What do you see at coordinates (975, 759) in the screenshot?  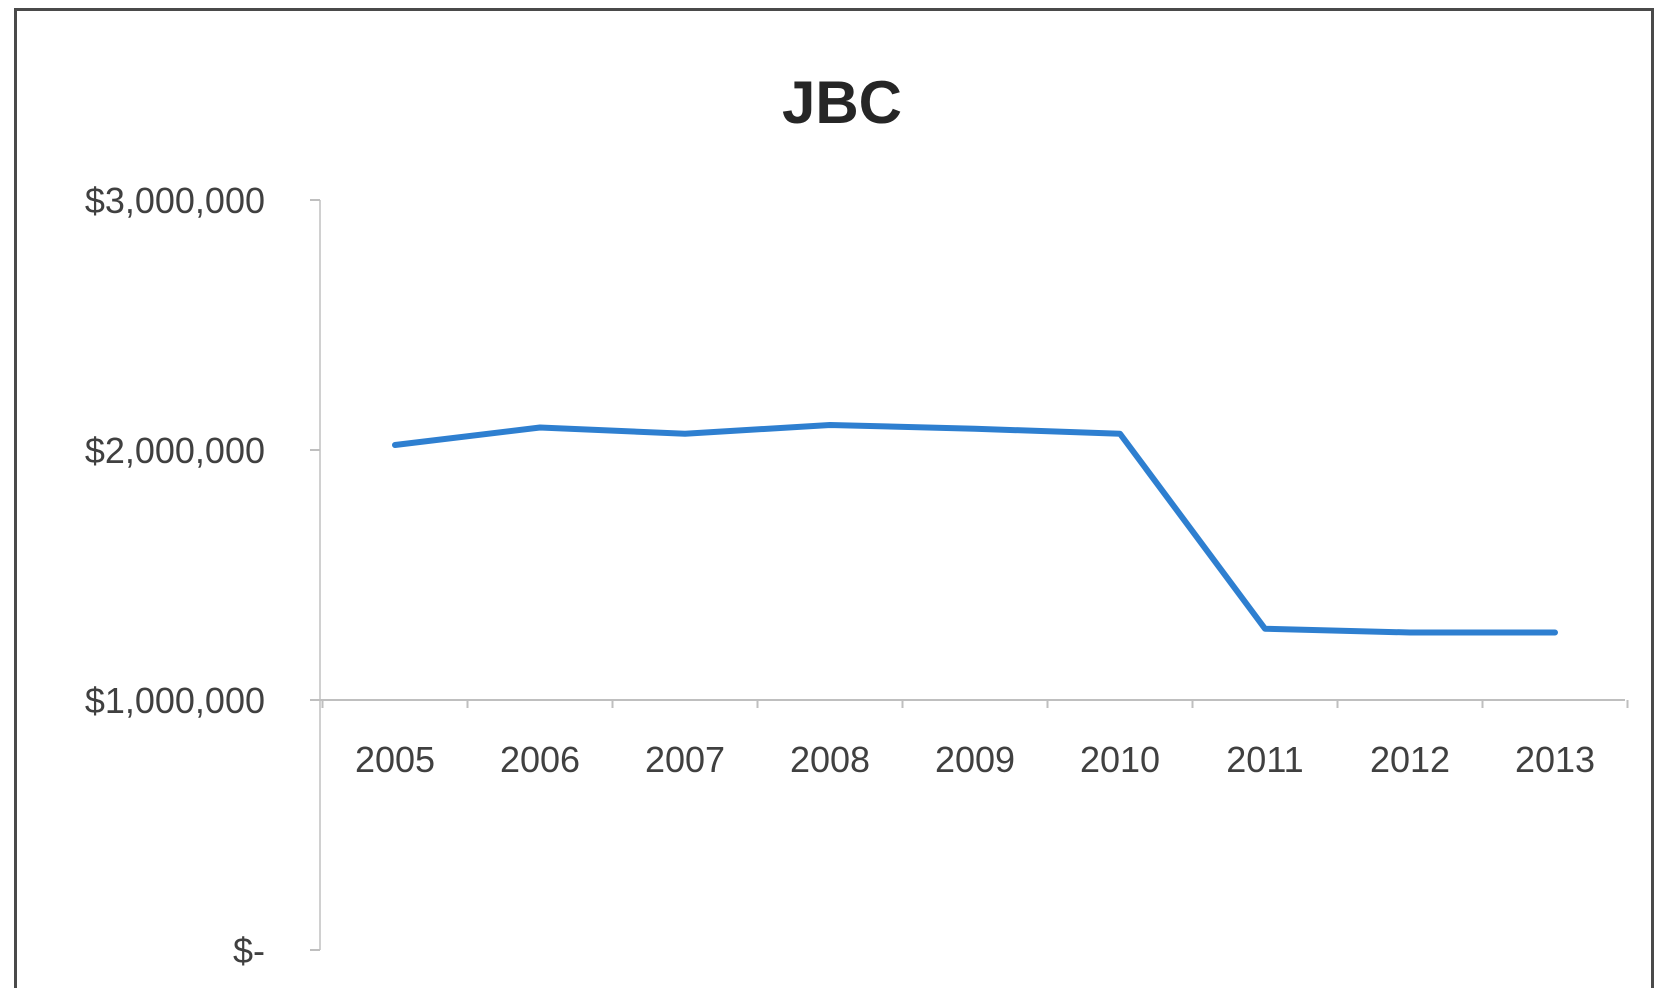 I see `x-tick-label: 2009` at bounding box center [975, 759].